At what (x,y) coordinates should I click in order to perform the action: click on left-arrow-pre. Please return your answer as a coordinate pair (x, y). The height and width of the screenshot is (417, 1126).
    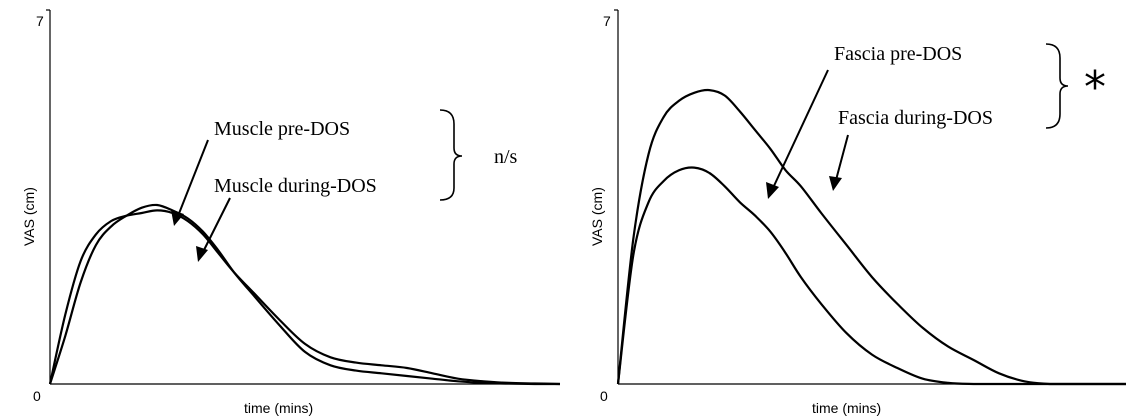
    Looking at the image, I should click on (193, 178).